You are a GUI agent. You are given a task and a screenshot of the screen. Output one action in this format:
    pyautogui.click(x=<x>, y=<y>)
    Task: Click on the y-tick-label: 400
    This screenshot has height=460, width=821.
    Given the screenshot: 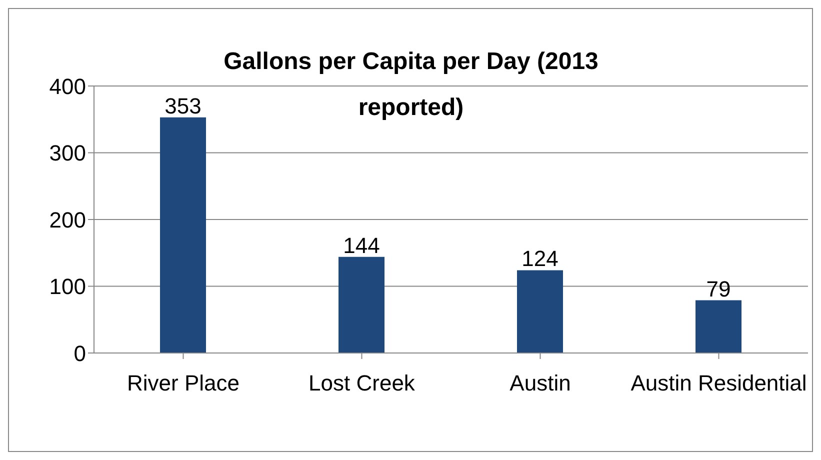 What is the action you would take?
    pyautogui.click(x=67, y=86)
    